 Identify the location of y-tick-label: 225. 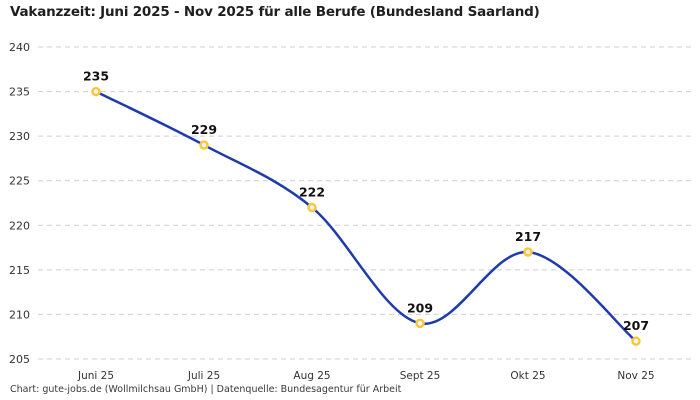
(19, 181).